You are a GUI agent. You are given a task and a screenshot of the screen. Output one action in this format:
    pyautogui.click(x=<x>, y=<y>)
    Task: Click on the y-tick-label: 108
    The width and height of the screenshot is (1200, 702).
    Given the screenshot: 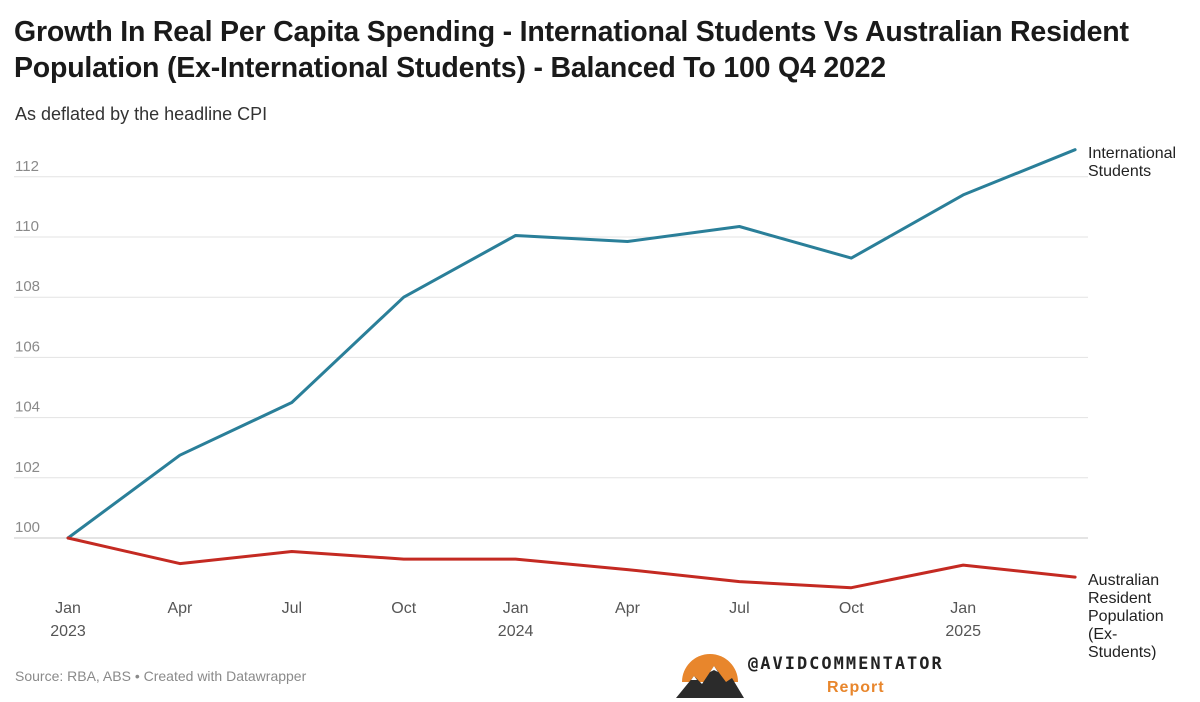 What is the action you would take?
    pyautogui.click(x=27, y=286)
    